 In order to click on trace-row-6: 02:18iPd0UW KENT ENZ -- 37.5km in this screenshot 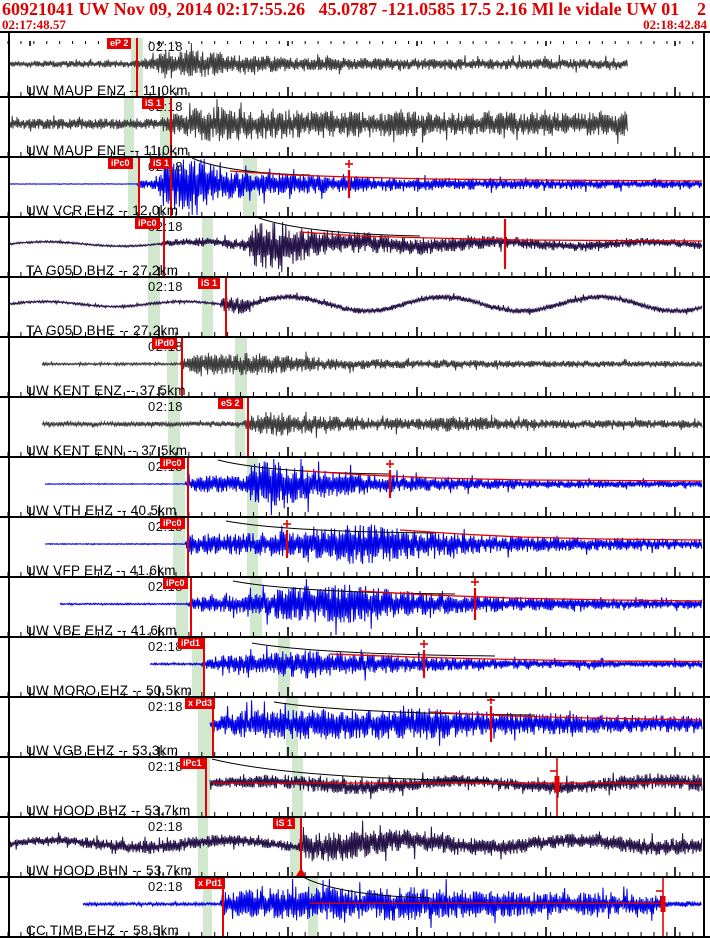, I will do `click(355, 368)`.